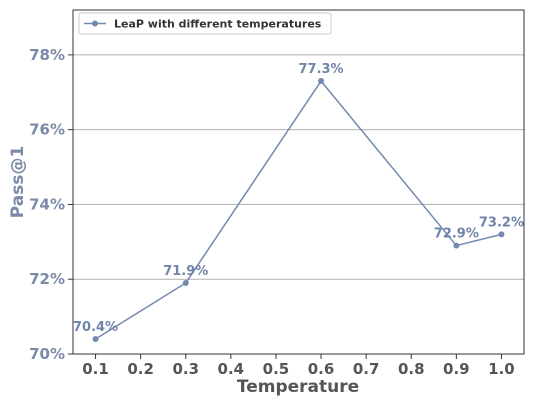 The image size is (540, 405). What do you see at coordinates (298, 366) in the screenshot?
I see `x-axis-ticks: 0.1 0.2 0.3 0.4 0.5 0.6 0.7 0.8 0.9 1.0` at bounding box center [298, 366].